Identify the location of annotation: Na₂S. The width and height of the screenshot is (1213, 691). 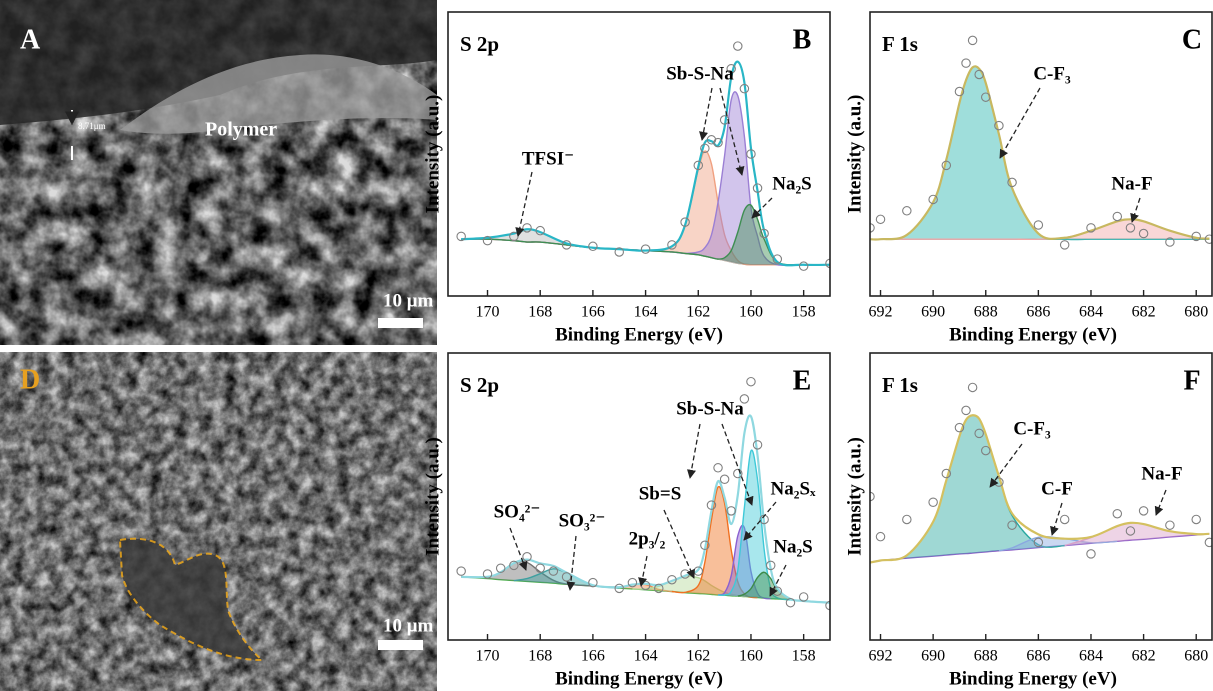
(791, 183).